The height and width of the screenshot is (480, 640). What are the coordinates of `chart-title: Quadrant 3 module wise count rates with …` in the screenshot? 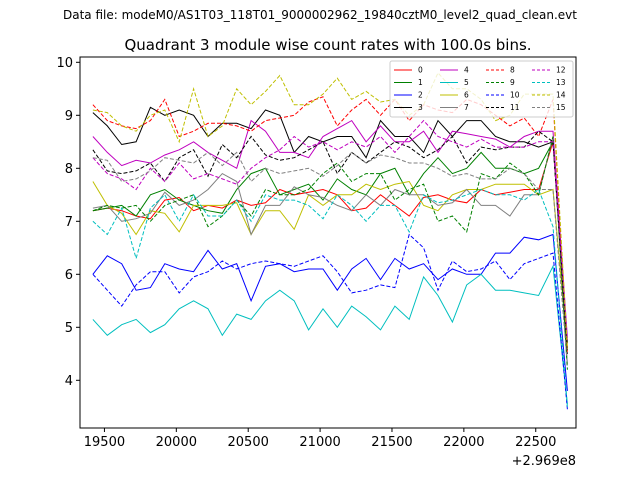 It's located at (327, 45).